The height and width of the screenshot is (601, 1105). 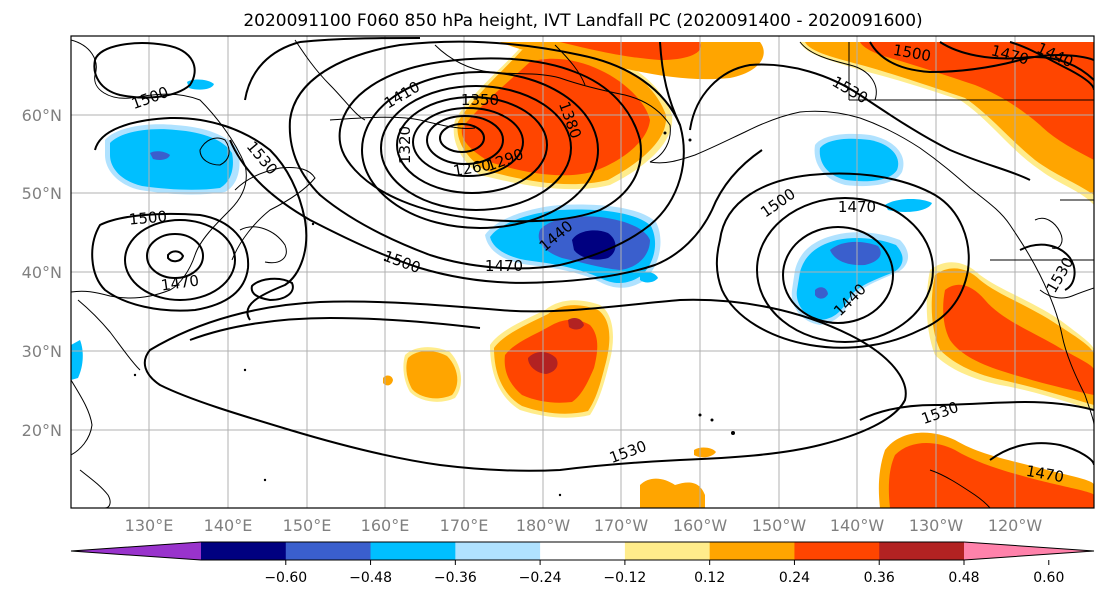 I want to click on colorbar-tick-label: −0.12, so click(x=624, y=578).